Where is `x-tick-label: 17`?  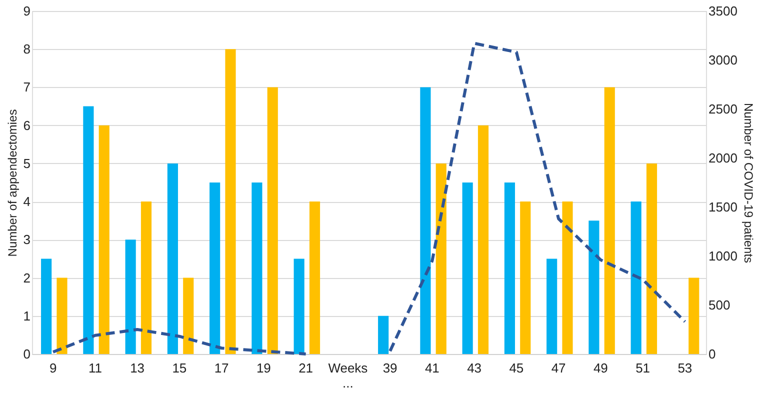
x-tick-label: 17 is located at coordinates (221, 368).